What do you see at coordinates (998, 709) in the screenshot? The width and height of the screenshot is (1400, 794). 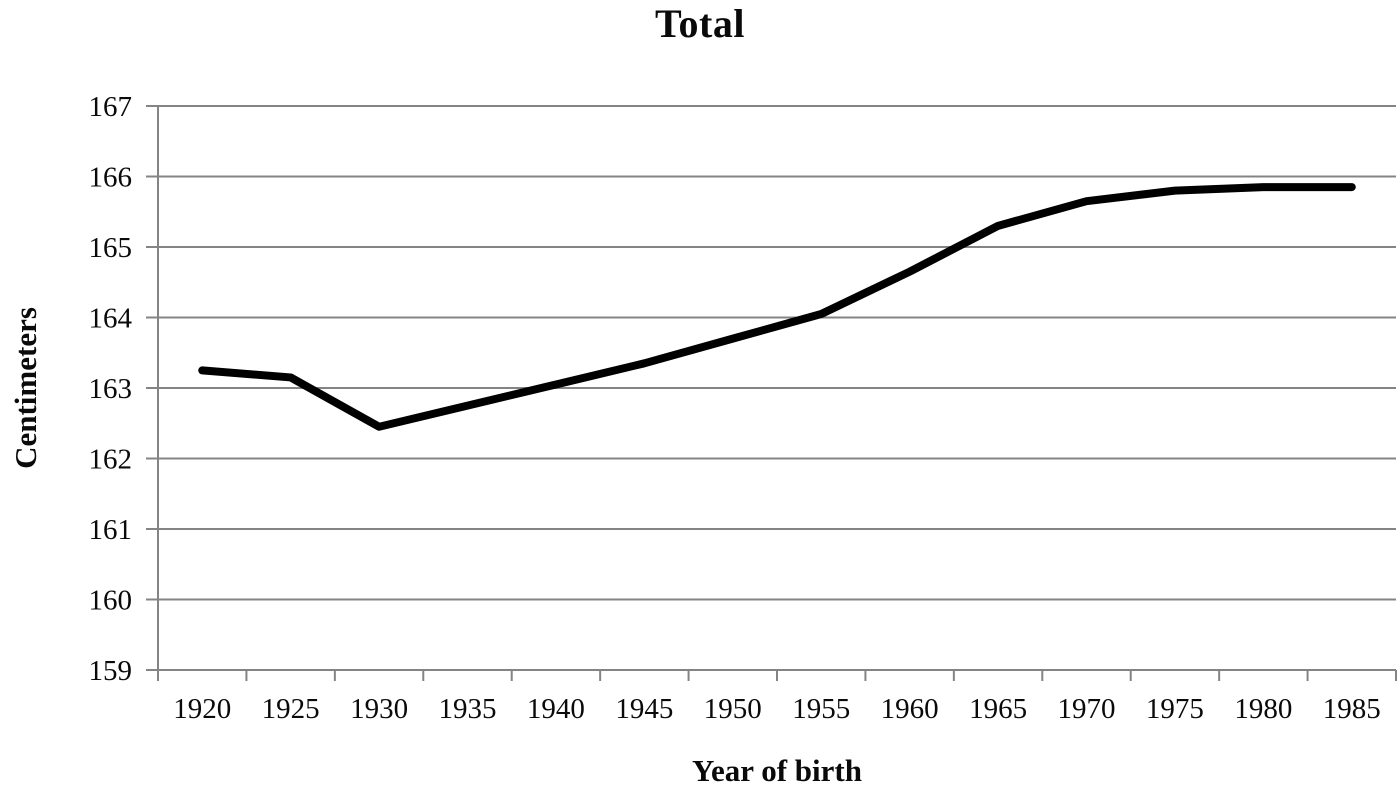 I see `x-tick-label: 1965` at bounding box center [998, 709].